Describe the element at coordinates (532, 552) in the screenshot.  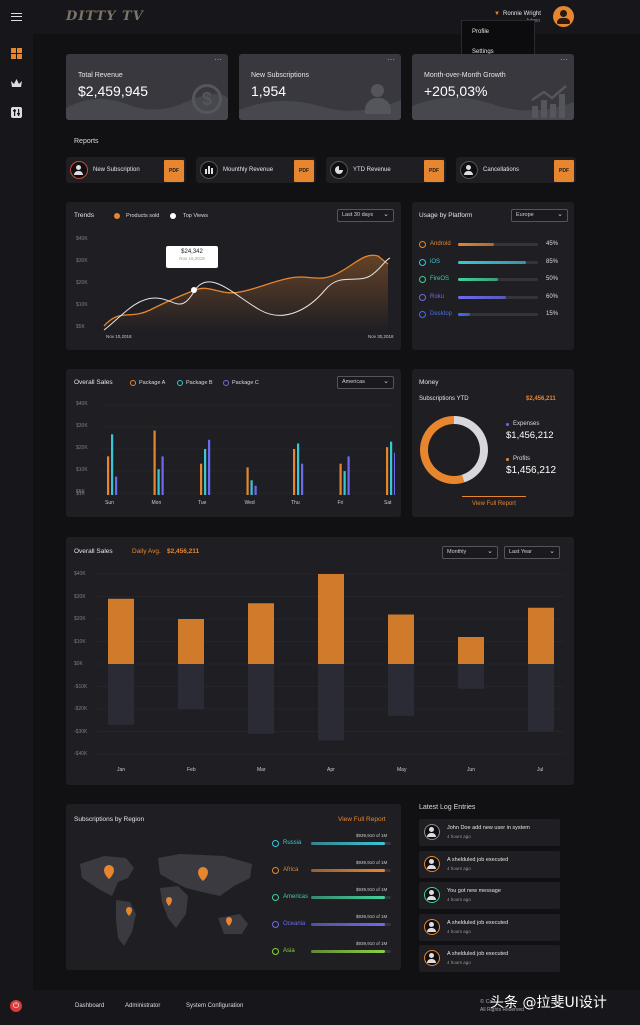
I see `monthly-range-select: Last Year` at that location.